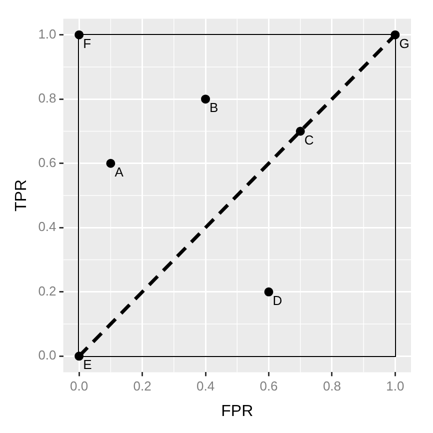  I want to click on annotation: F, so click(87, 43).